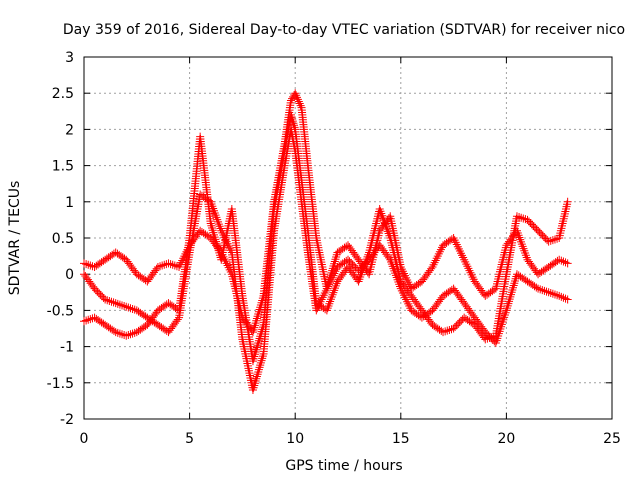  I want to click on y-tick-label: 0.5, so click(63, 239).